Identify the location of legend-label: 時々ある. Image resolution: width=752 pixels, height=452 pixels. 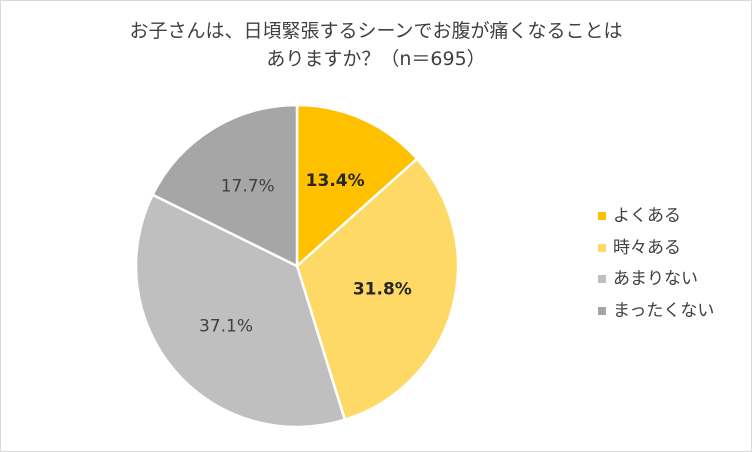
(647, 247).